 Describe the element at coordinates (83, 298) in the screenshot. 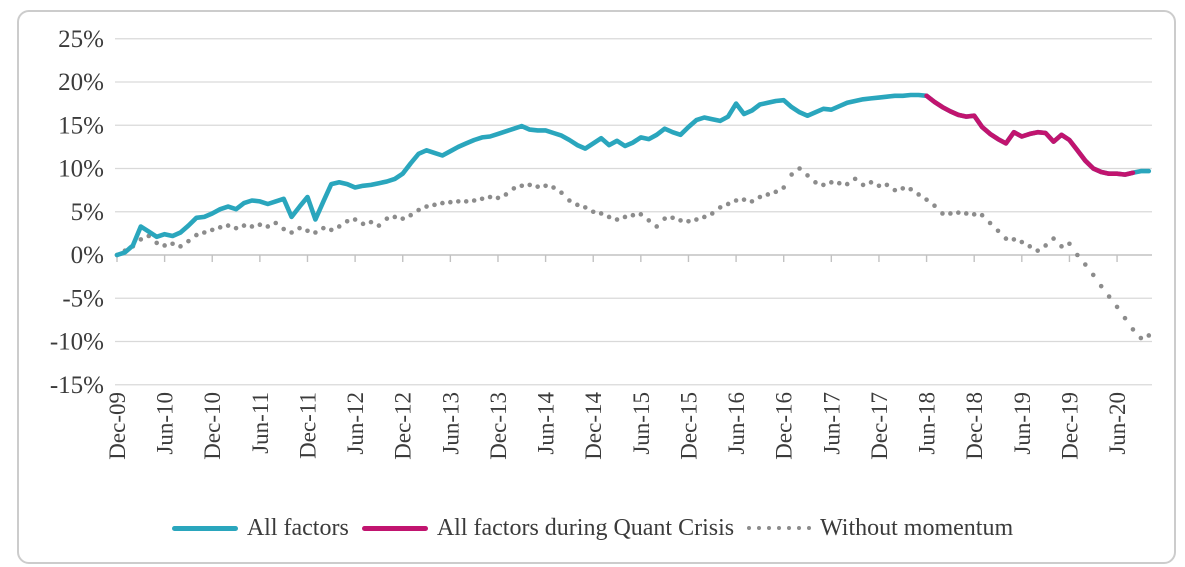

I see `y-axis-label: -5%` at that location.